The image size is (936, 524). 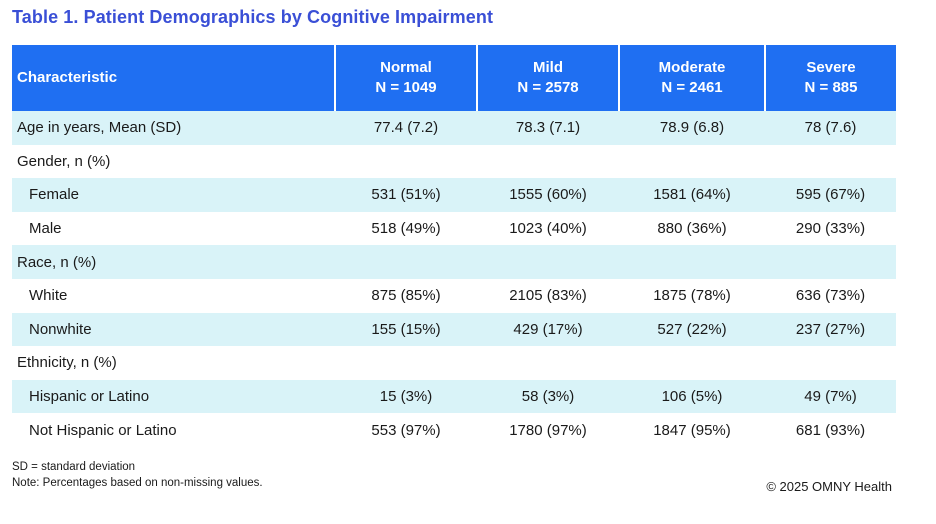 What do you see at coordinates (831, 87) in the screenshot?
I see `header-severe-n: N = 885` at bounding box center [831, 87].